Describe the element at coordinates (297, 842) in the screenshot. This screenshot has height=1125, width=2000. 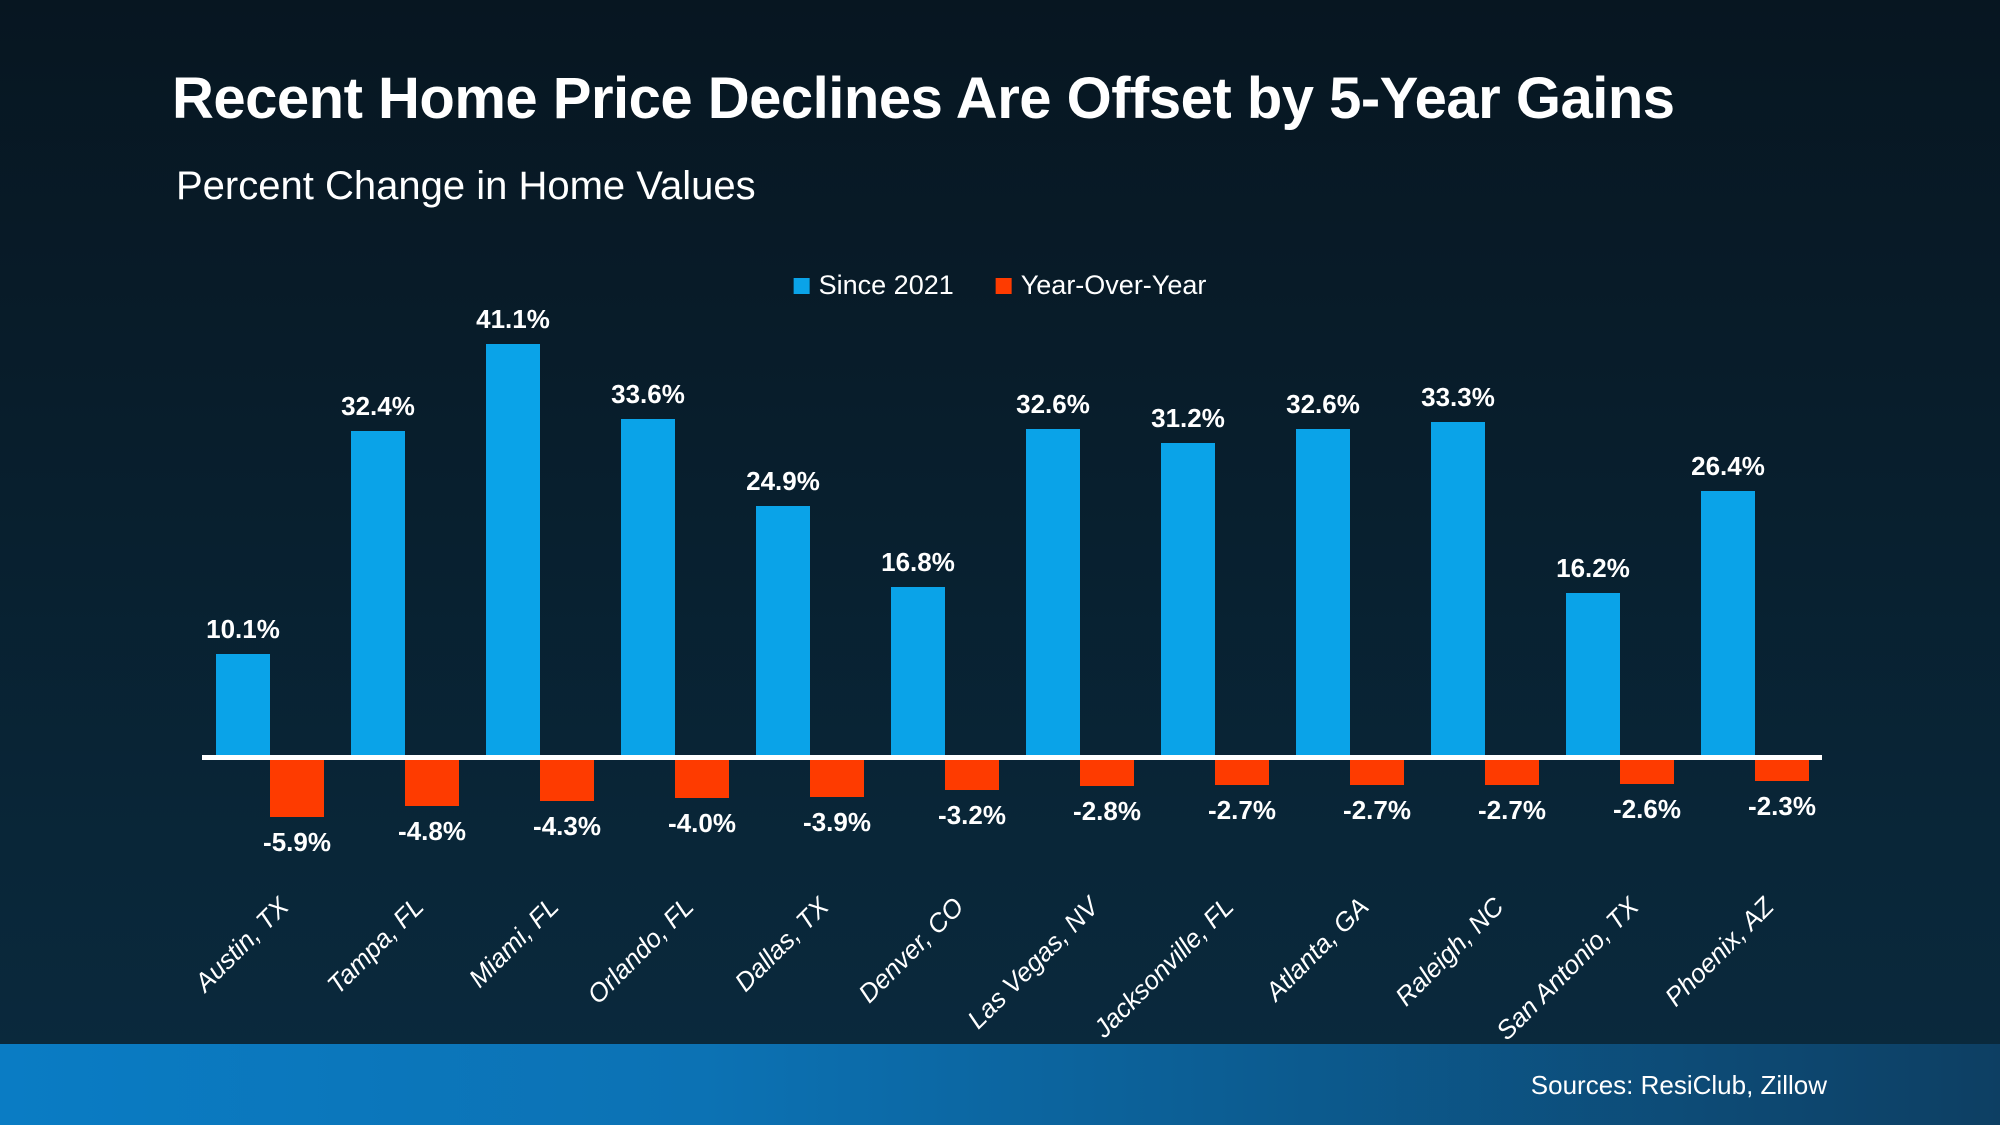
I see `value-label-year-over-year: -5.9%` at that location.